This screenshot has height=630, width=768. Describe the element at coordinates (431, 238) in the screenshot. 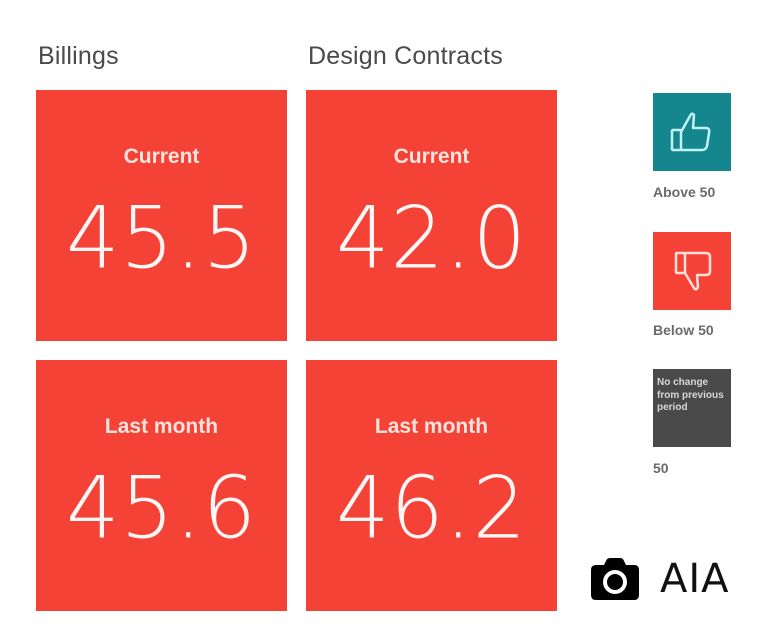

I see `tile-value: 42.0` at that location.